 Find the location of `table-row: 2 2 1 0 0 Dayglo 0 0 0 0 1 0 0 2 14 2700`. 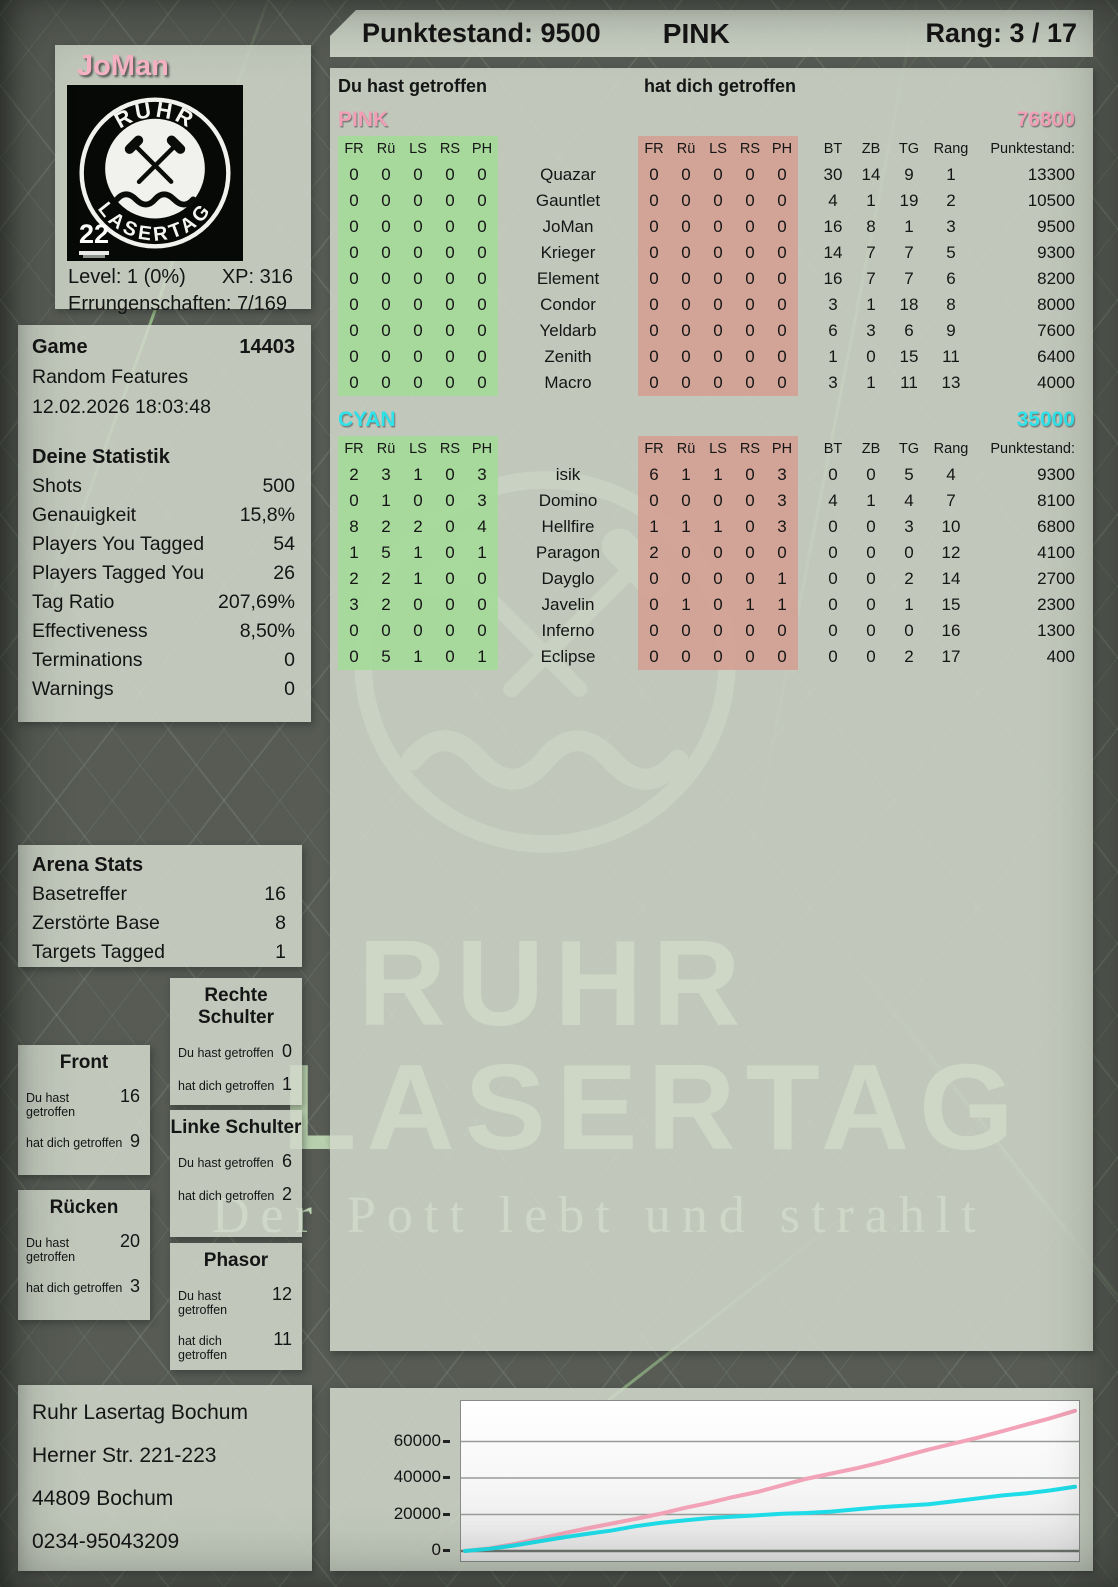

table-row: 2 2 1 0 0 Dayglo 0 0 0 0 1 0 0 2 14 2700 is located at coordinates (715, 579).